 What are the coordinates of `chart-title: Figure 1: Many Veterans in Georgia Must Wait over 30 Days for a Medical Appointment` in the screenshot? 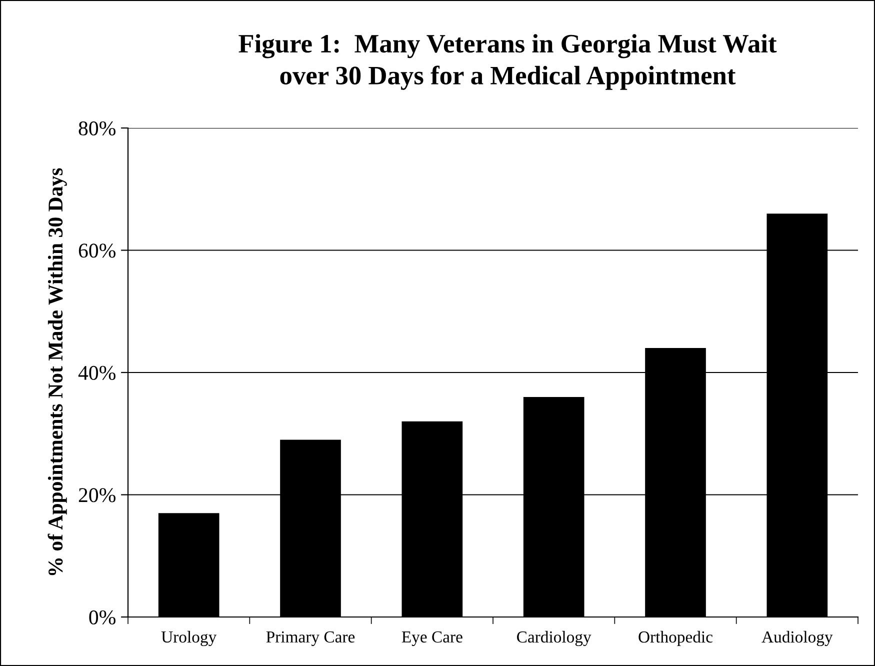 It's located at (507, 62).